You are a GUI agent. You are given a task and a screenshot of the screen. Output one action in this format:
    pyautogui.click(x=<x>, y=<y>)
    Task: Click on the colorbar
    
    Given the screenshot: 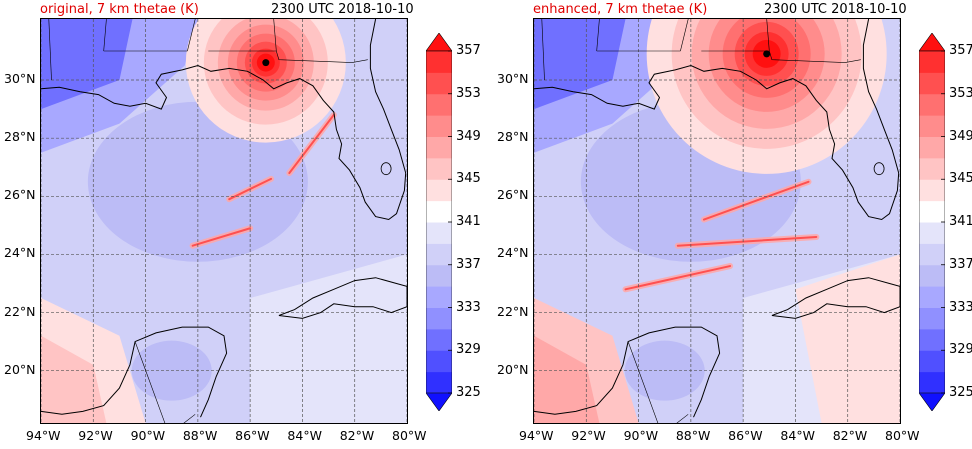 What is the action you would take?
    pyautogui.click(x=932, y=222)
    